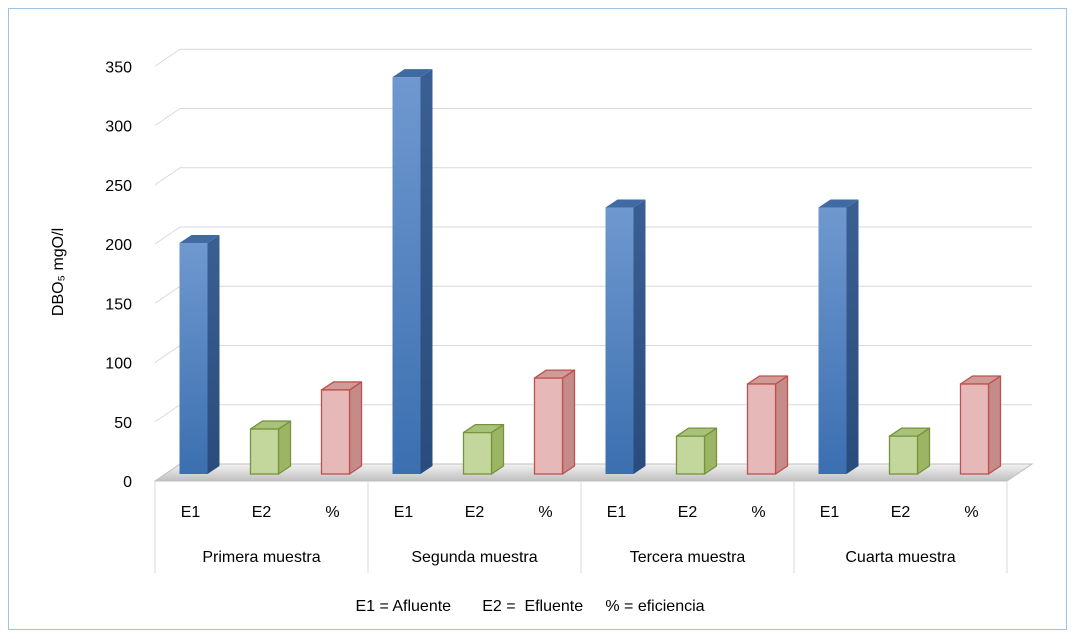  I want to click on bar-e1-3-side, so click(639, 336).